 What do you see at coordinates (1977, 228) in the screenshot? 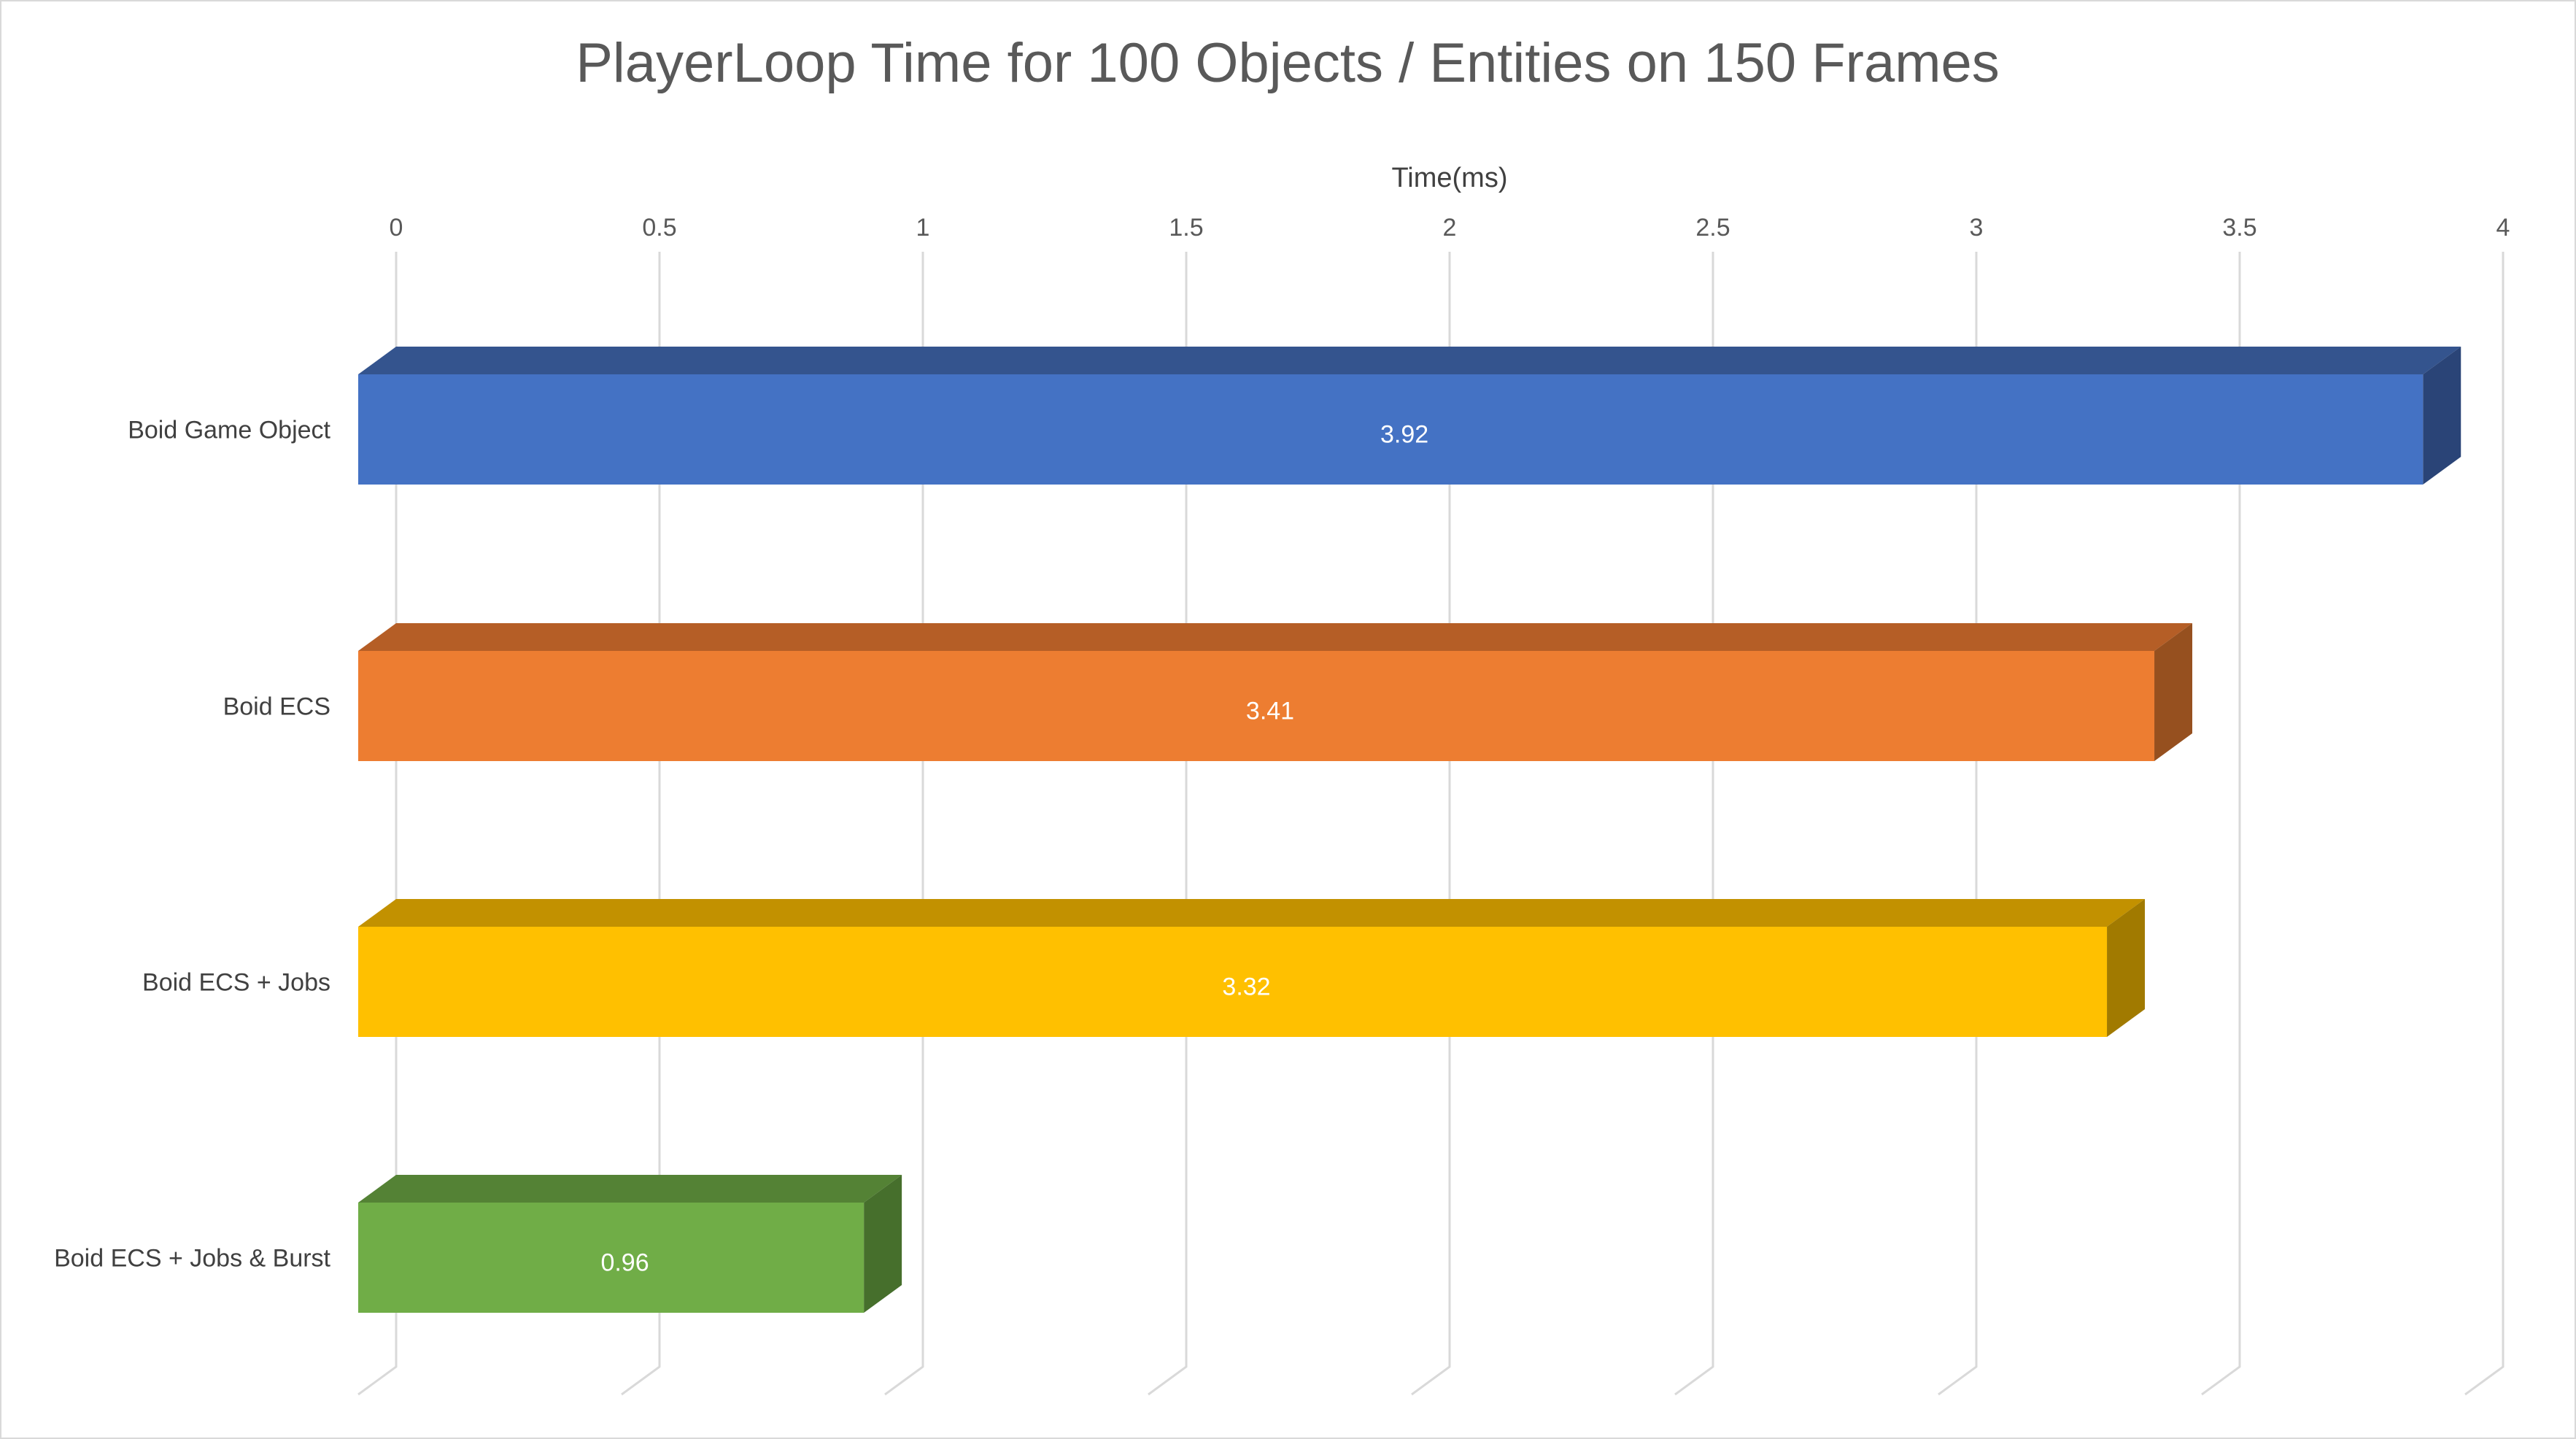
I see `tick-label-3: 3` at bounding box center [1977, 228].